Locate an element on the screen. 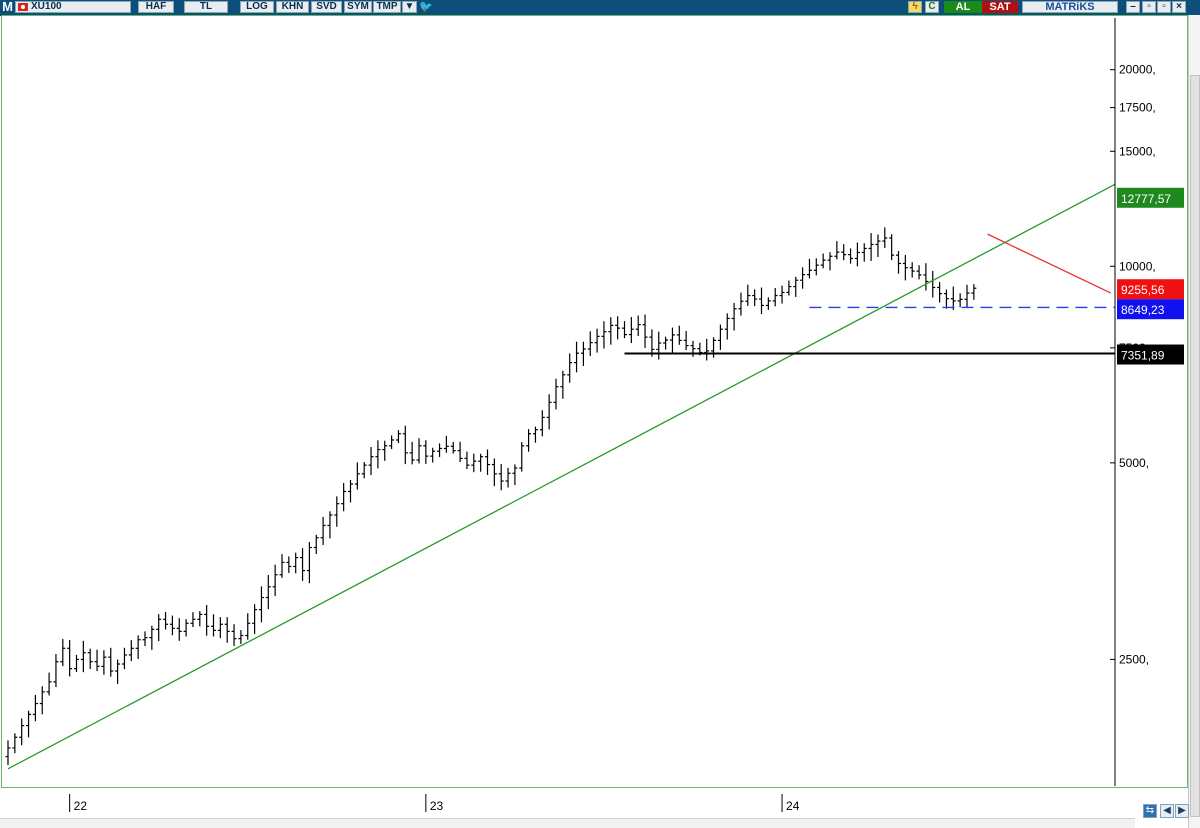 Image resolution: width=1200 pixels, height=828 pixels. horizontal-scrollbar is located at coordinates (567, 823).